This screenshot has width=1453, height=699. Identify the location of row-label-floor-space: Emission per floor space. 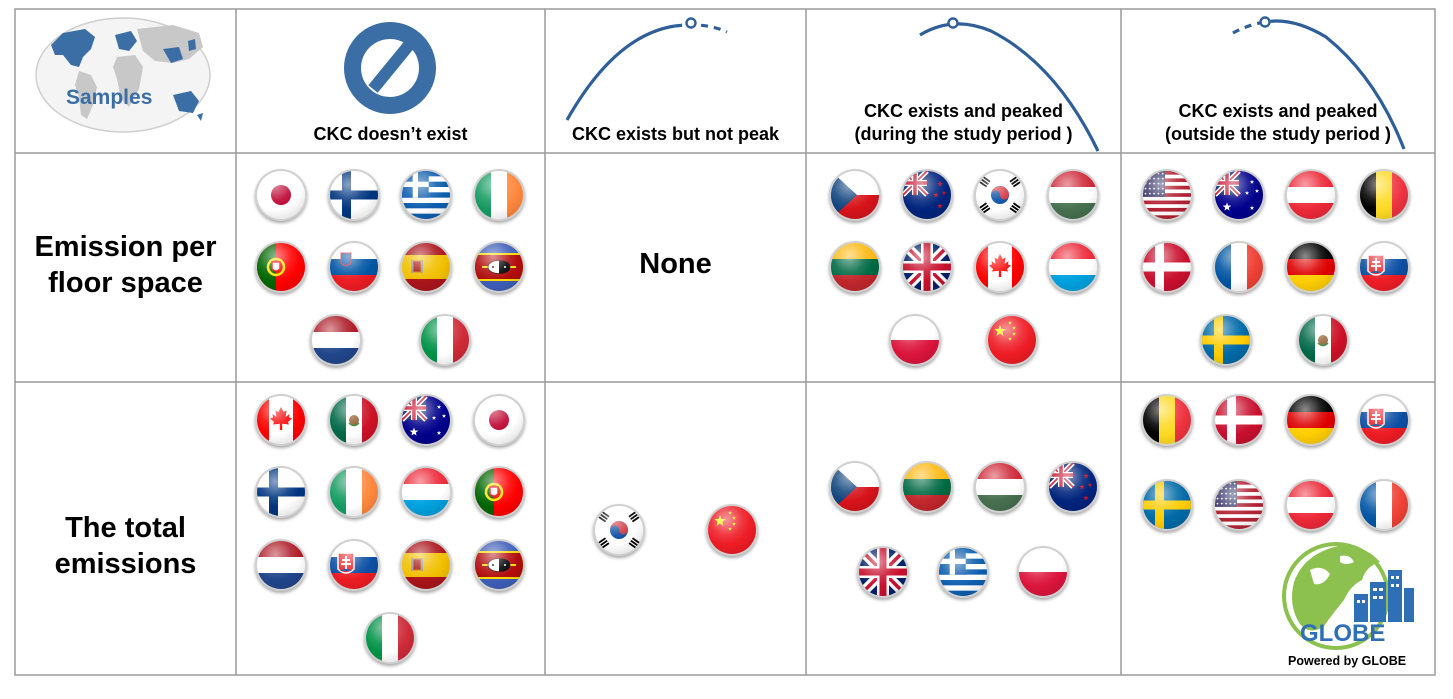
(125, 265).